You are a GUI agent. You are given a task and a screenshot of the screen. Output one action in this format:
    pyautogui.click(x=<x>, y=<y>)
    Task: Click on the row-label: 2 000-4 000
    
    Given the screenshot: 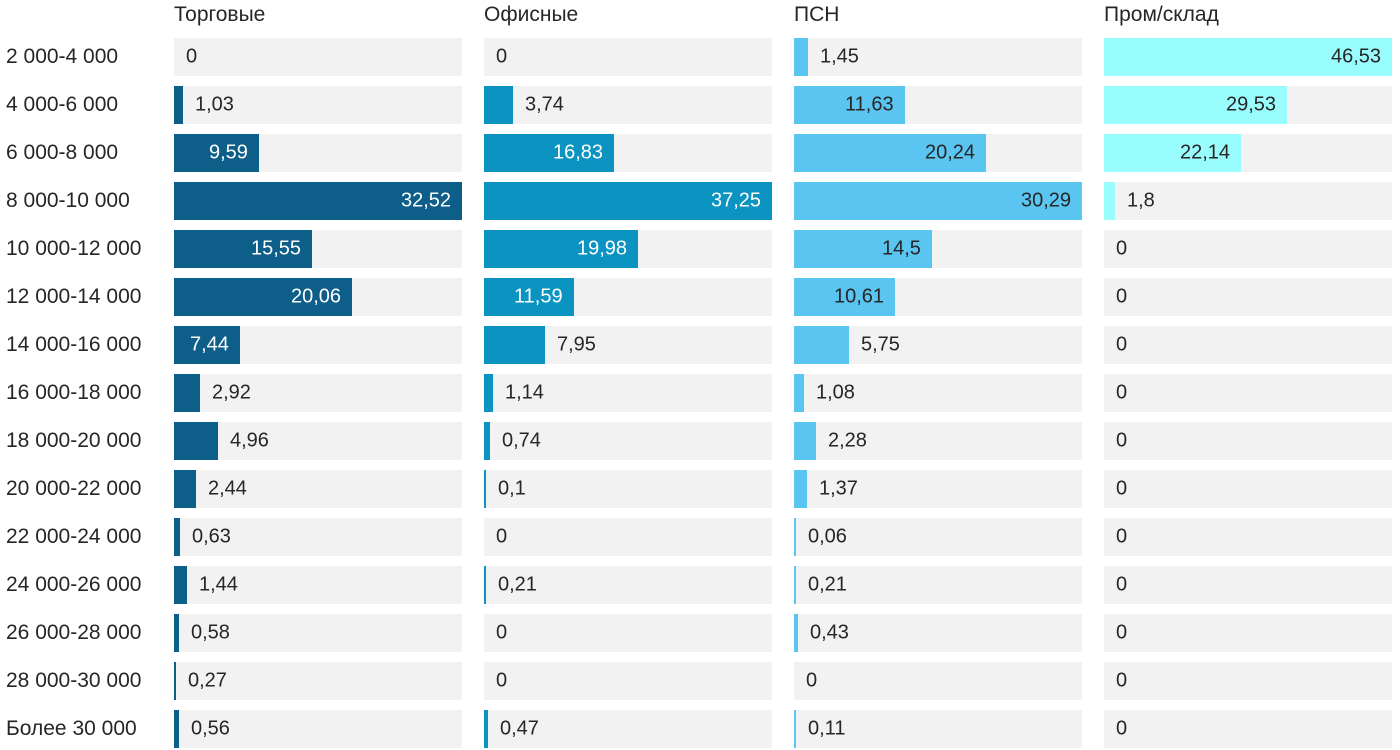 What is the action you would take?
    pyautogui.click(x=62, y=56)
    